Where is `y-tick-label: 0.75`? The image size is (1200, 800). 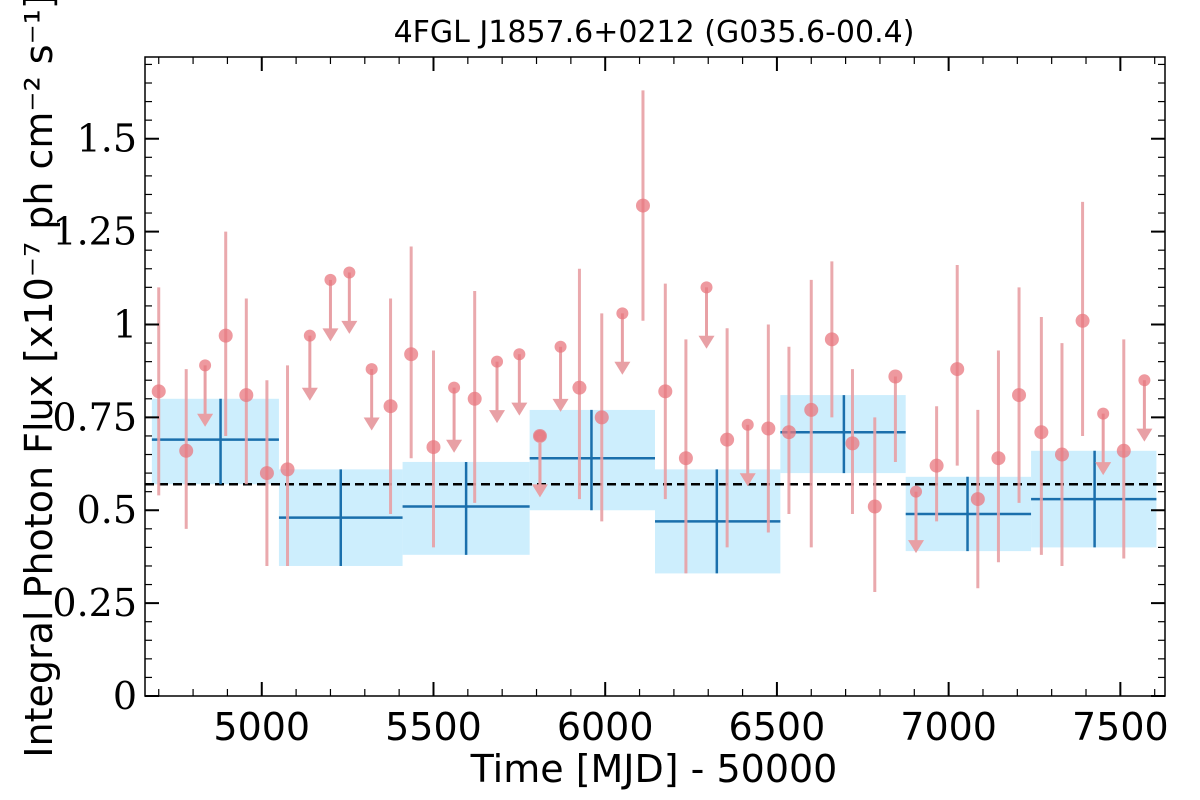
y-tick-label: 0.75 is located at coordinates (94, 417).